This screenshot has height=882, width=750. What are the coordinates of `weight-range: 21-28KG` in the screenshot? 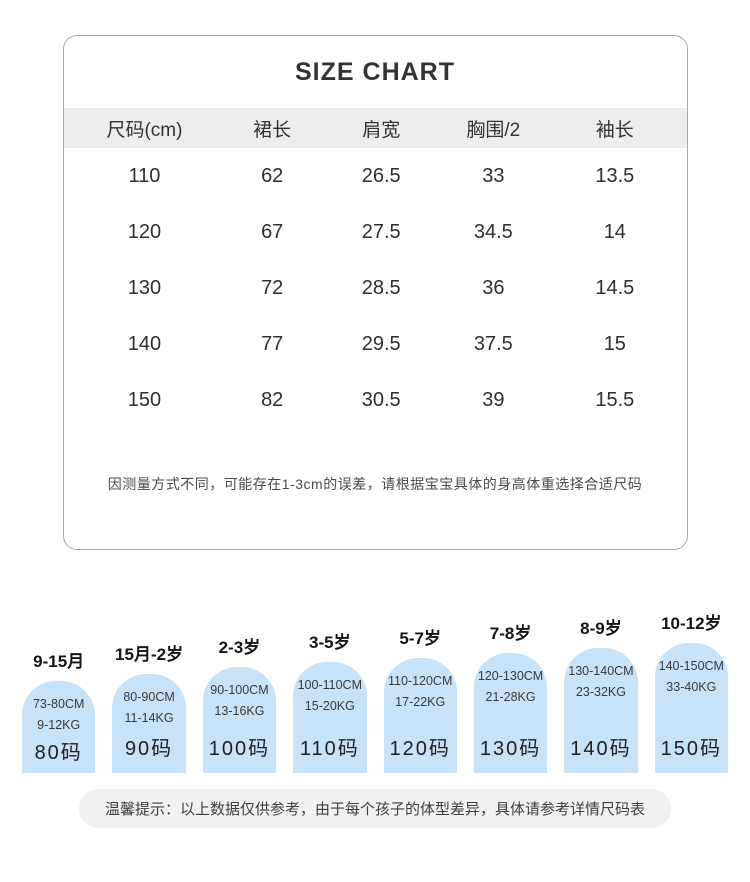 It's located at (510, 697).